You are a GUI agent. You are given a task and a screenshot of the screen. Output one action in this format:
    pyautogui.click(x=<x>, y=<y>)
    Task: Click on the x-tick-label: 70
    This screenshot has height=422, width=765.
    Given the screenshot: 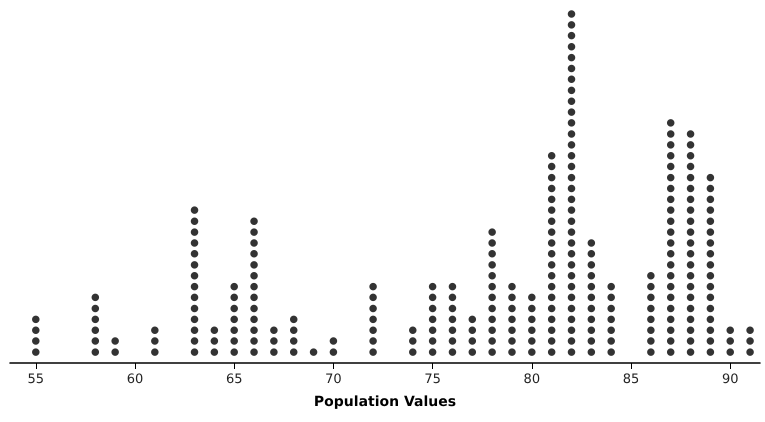 What is the action you would take?
    pyautogui.click(x=333, y=379)
    